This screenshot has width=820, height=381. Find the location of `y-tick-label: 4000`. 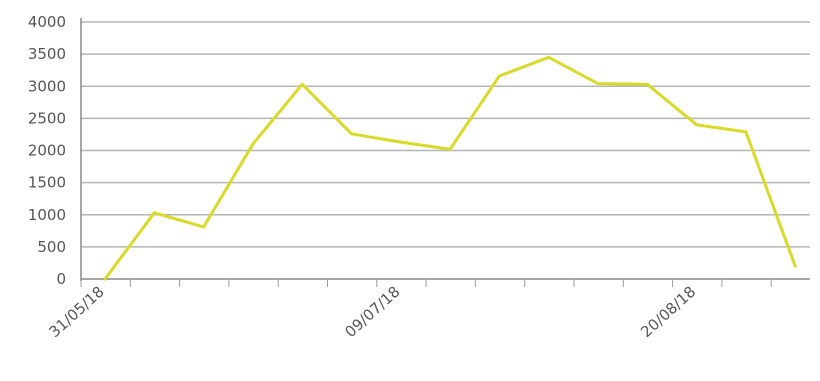

y-tick-label: 4000 is located at coordinates (47, 22).